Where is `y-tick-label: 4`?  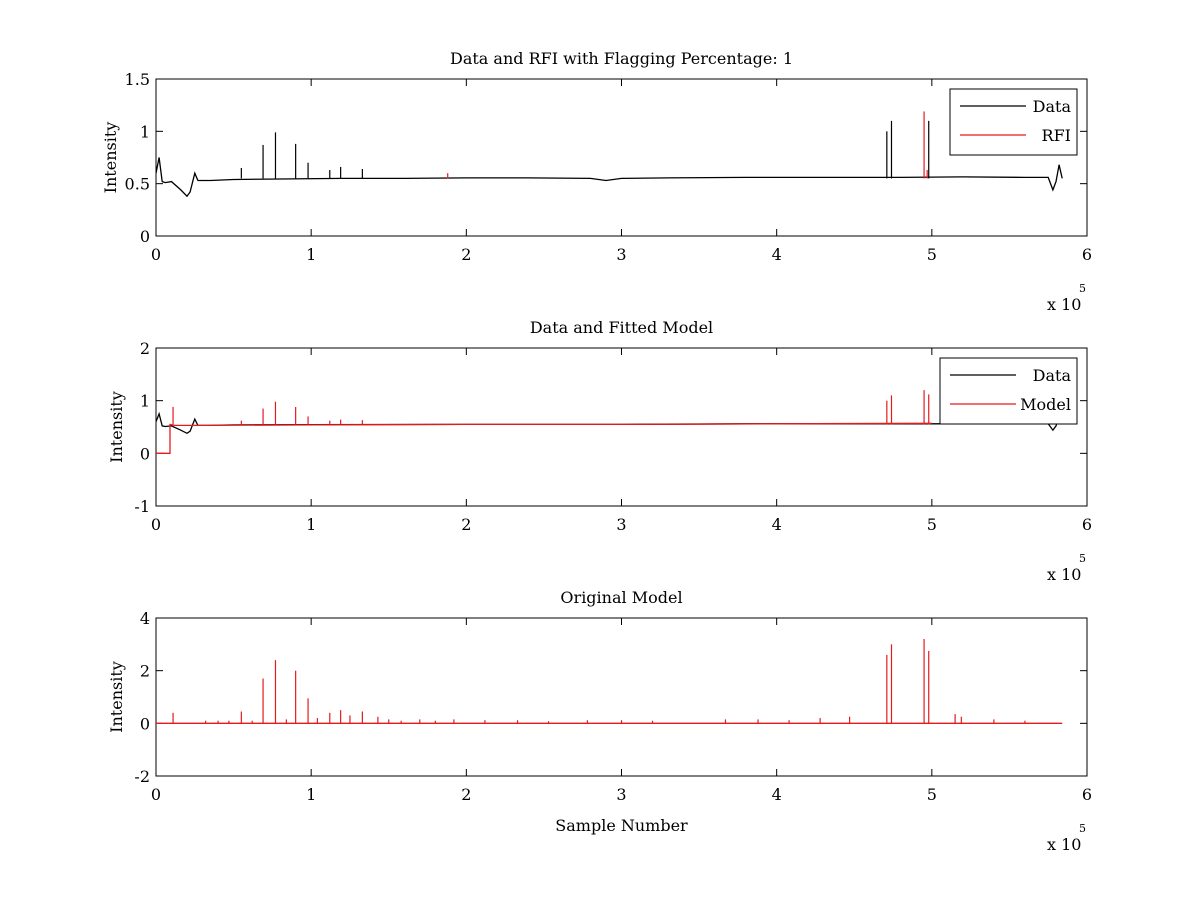
y-tick-label: 4 is located at coordinates (145, 618).